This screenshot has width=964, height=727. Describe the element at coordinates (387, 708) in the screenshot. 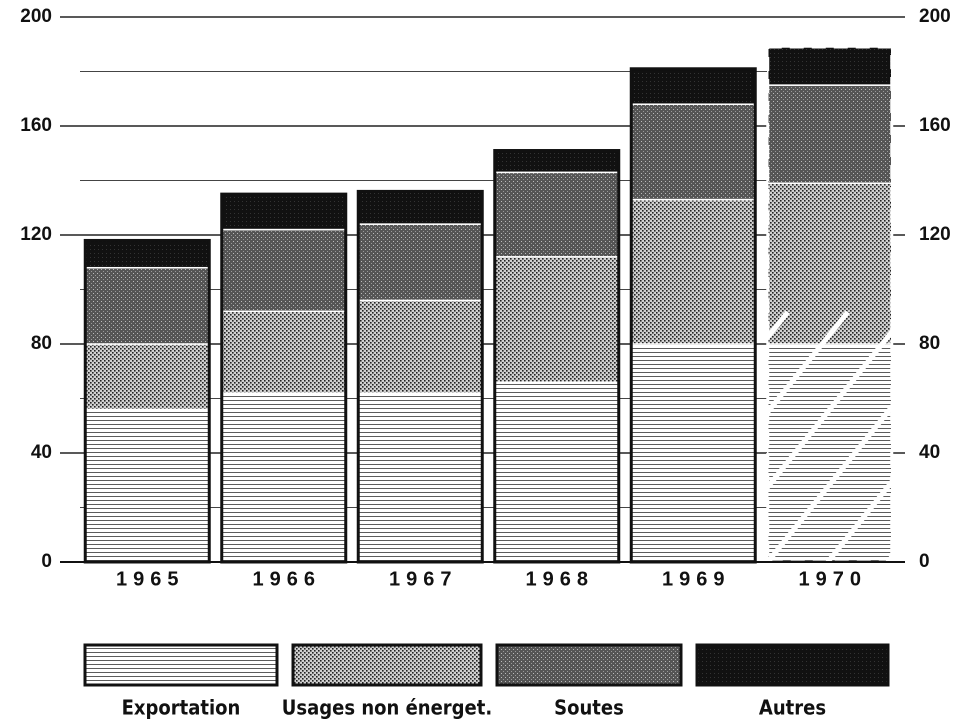

I see `legend-label: Usages non énerget.` at that location.